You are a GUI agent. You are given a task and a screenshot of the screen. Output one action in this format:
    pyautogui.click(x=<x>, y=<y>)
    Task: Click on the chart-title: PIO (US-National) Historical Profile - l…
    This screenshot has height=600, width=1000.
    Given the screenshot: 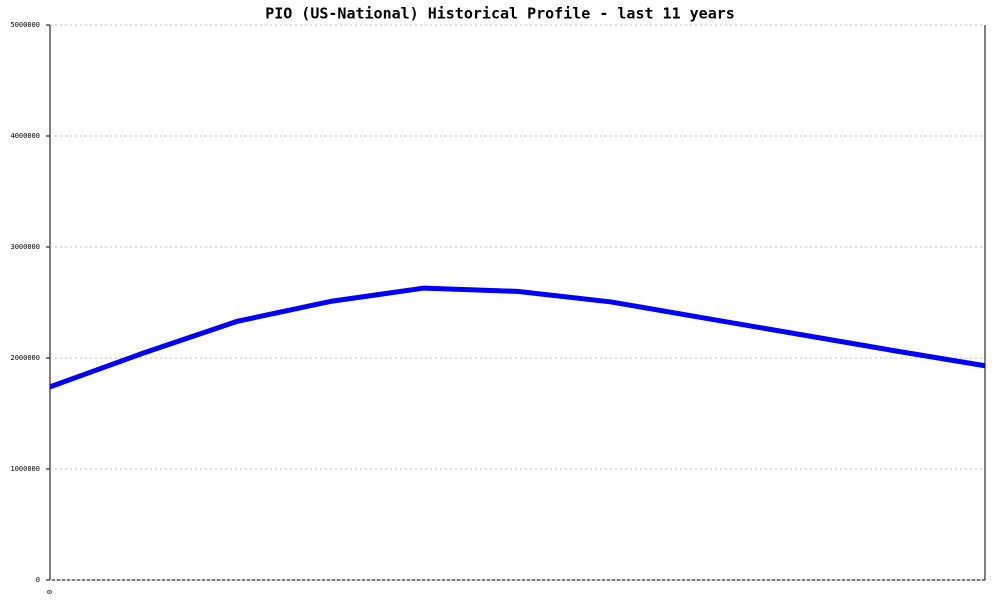 What is the action you would take?
    pyautogui.click(x=500, y=14)
    